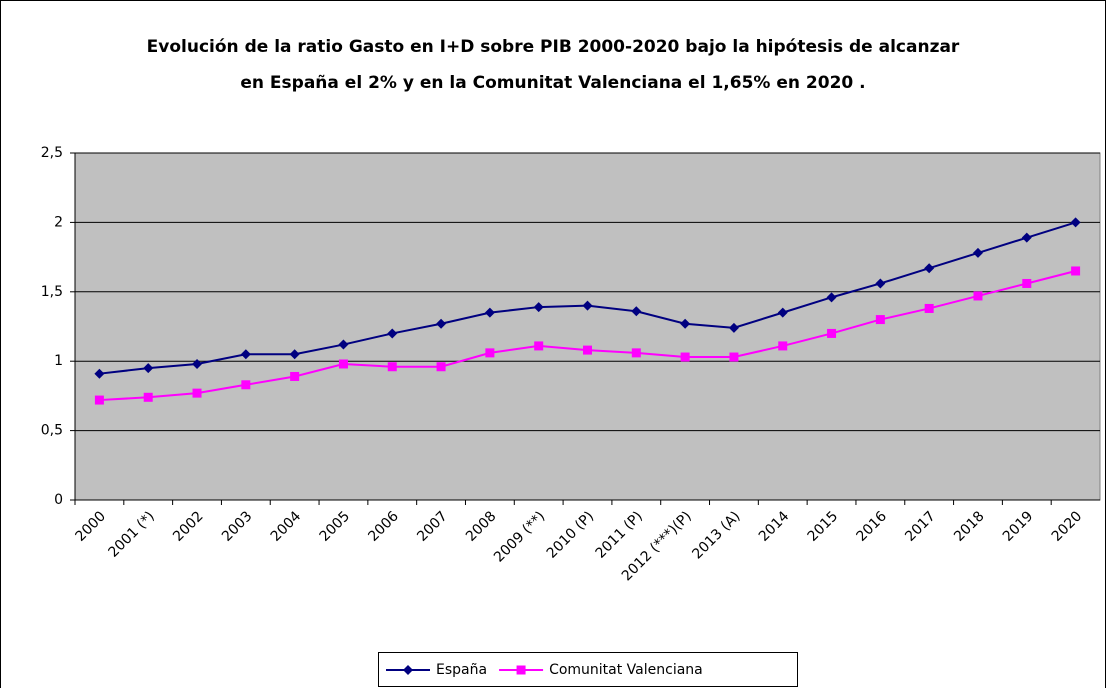 This screenshot has height=688, width=1107. I want to click on legend-label: España, so click(461, 670).